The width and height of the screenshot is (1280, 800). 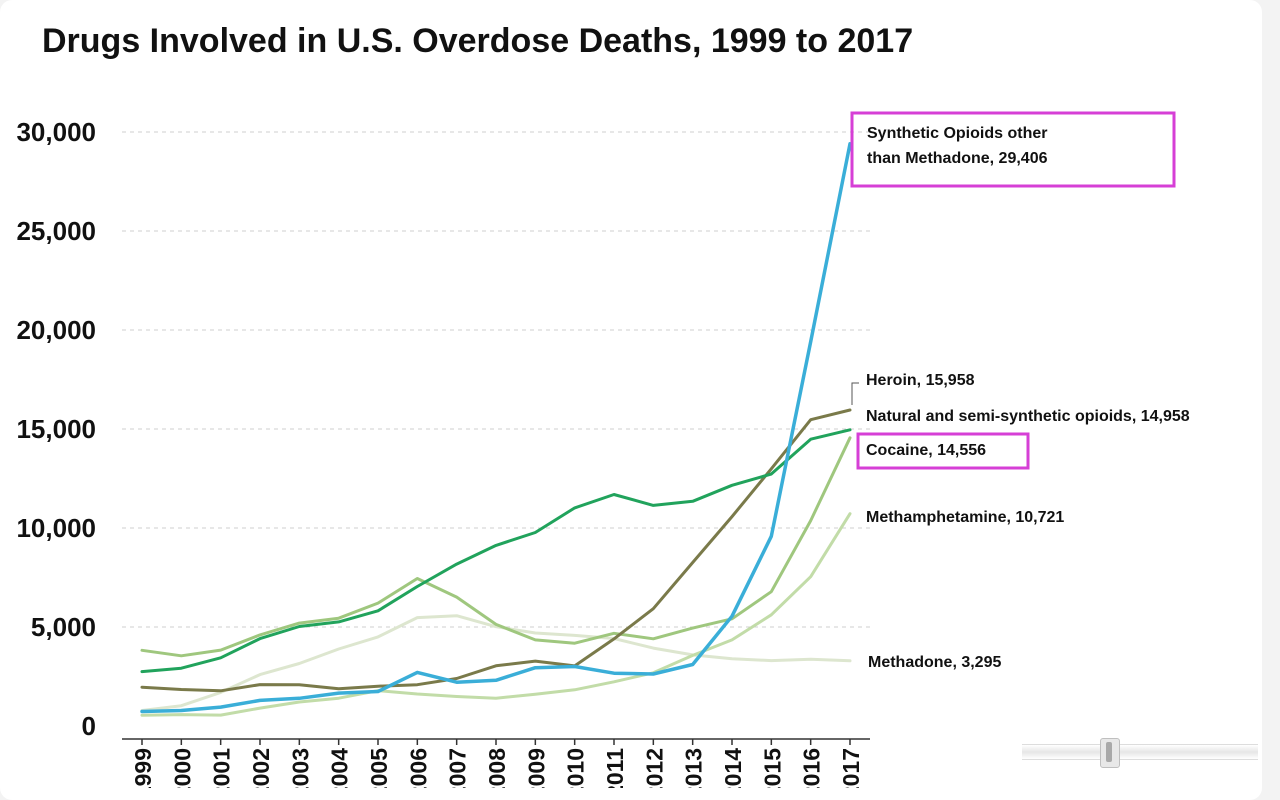 I want to click on y-axis: 0 5,000 10,000 15,000 20,000 25,000 30,000, so click(x=56, y=429).